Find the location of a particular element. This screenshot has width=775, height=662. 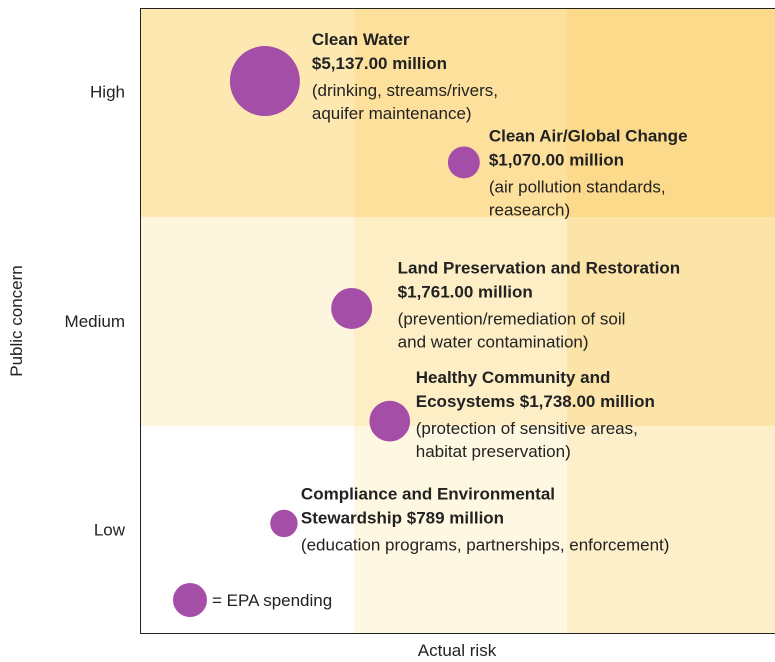

name-line: Stewardship is located at coordinates (351, 517).